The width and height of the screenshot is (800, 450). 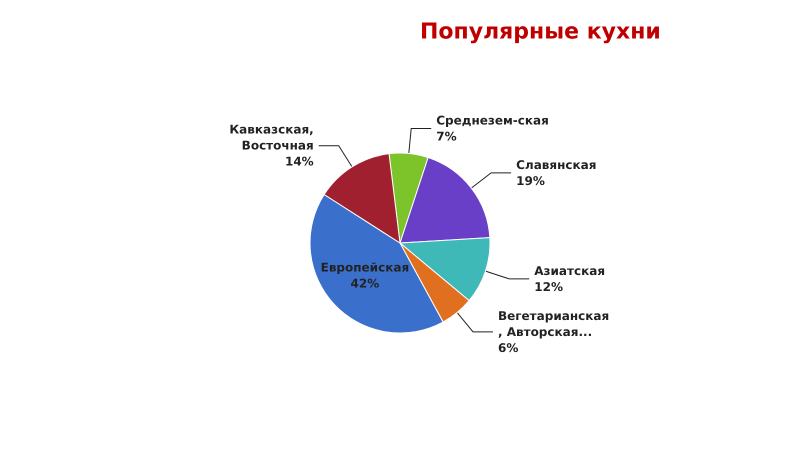 What do you see at coordinates (508, 347) in the screenshot?
I see `data-label: 6%` at bounding box center [508, 347].